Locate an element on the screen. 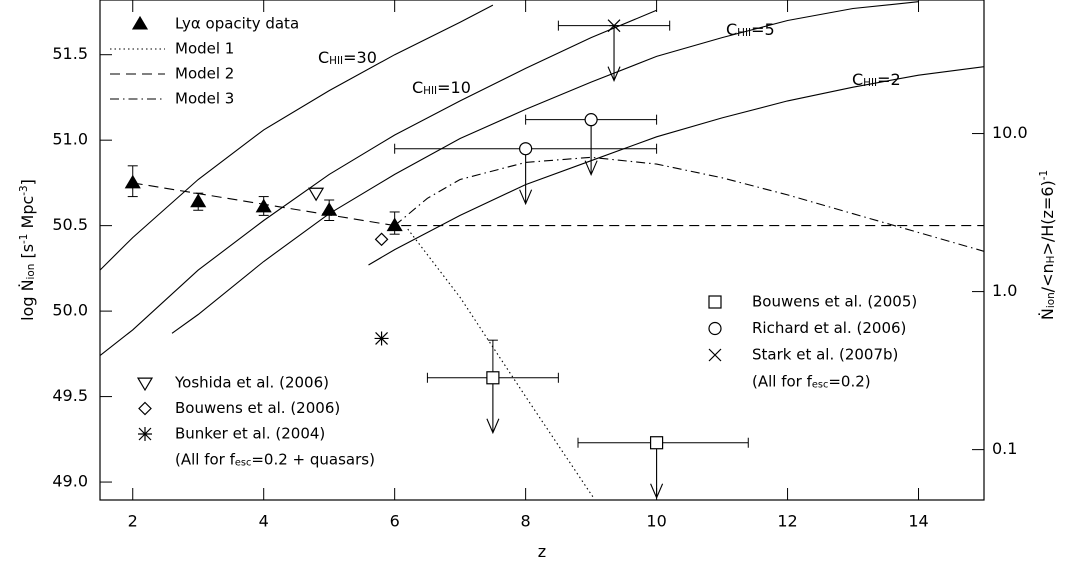 The width and height of the screenshot is (1066, 564). y-tick-label: 49.5 is located at coordinates (70, 395).